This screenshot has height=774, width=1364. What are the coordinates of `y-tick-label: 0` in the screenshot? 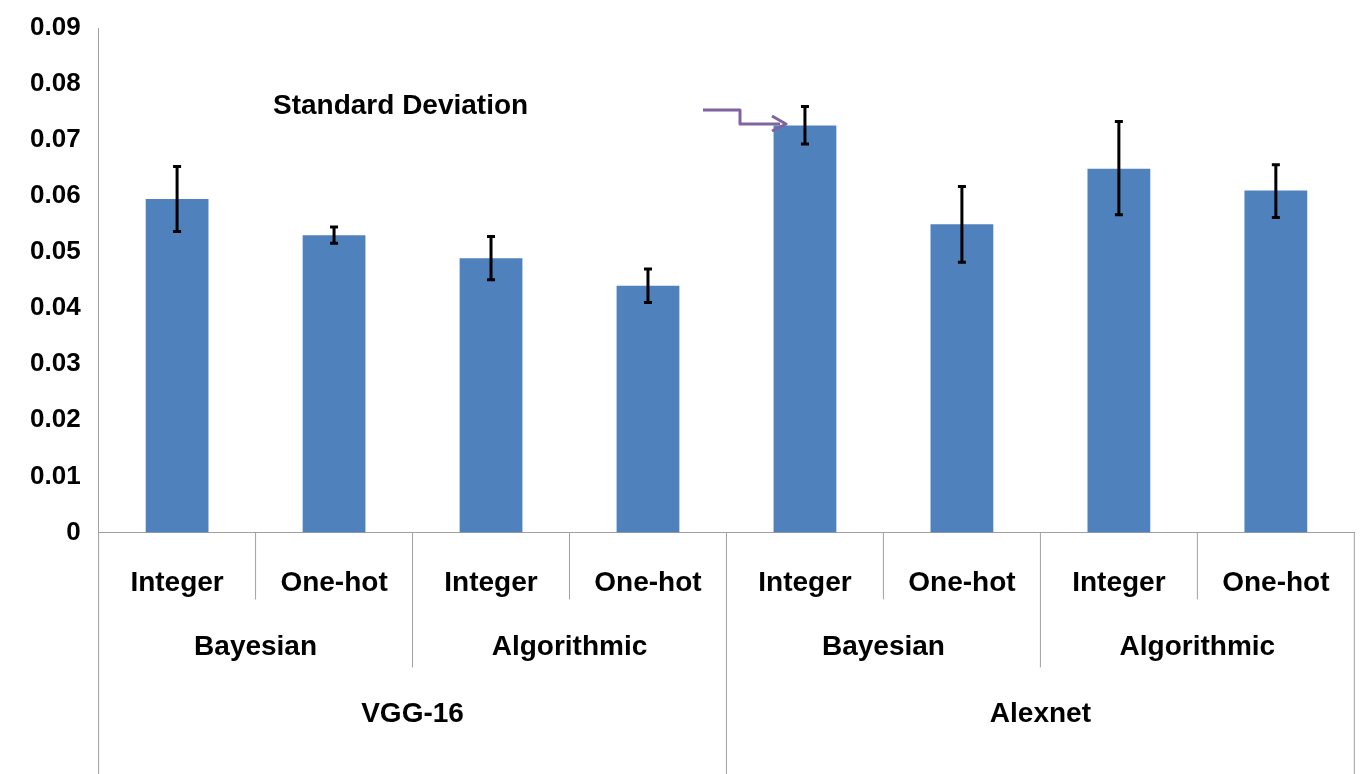 It's located at (73, 530).